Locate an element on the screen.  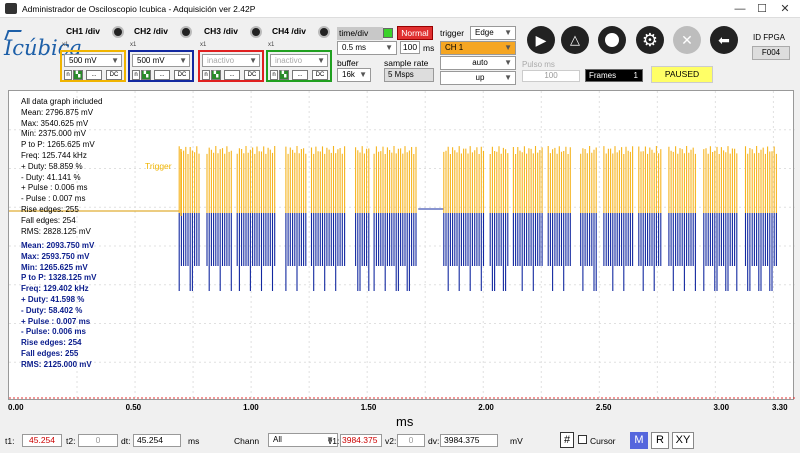
trigger-slope-value: up is located at coordinates (480, 77).